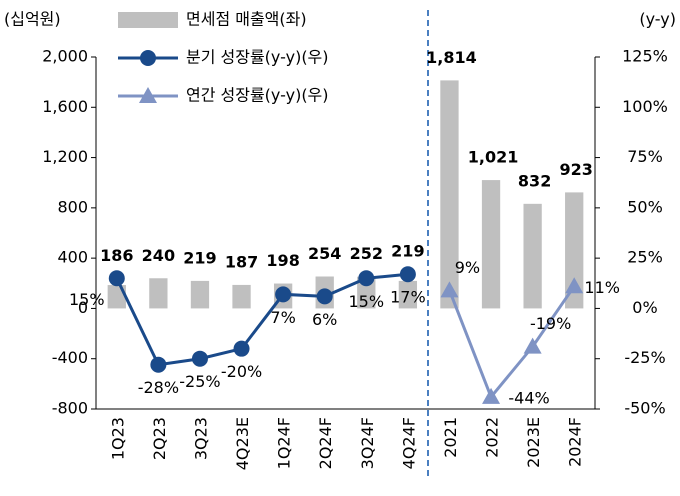 This screenshot has height=496, width=680. Describe the element at coordinates (644, 307) in the screenshot. I see `y2-tick-label: 0%` at that location.